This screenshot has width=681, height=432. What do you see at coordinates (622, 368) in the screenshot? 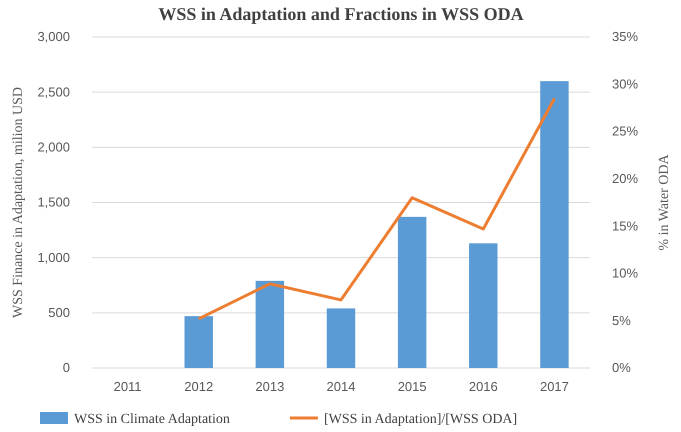
I see `y2-tick-label: 0%` at bounding box center [622, 368].